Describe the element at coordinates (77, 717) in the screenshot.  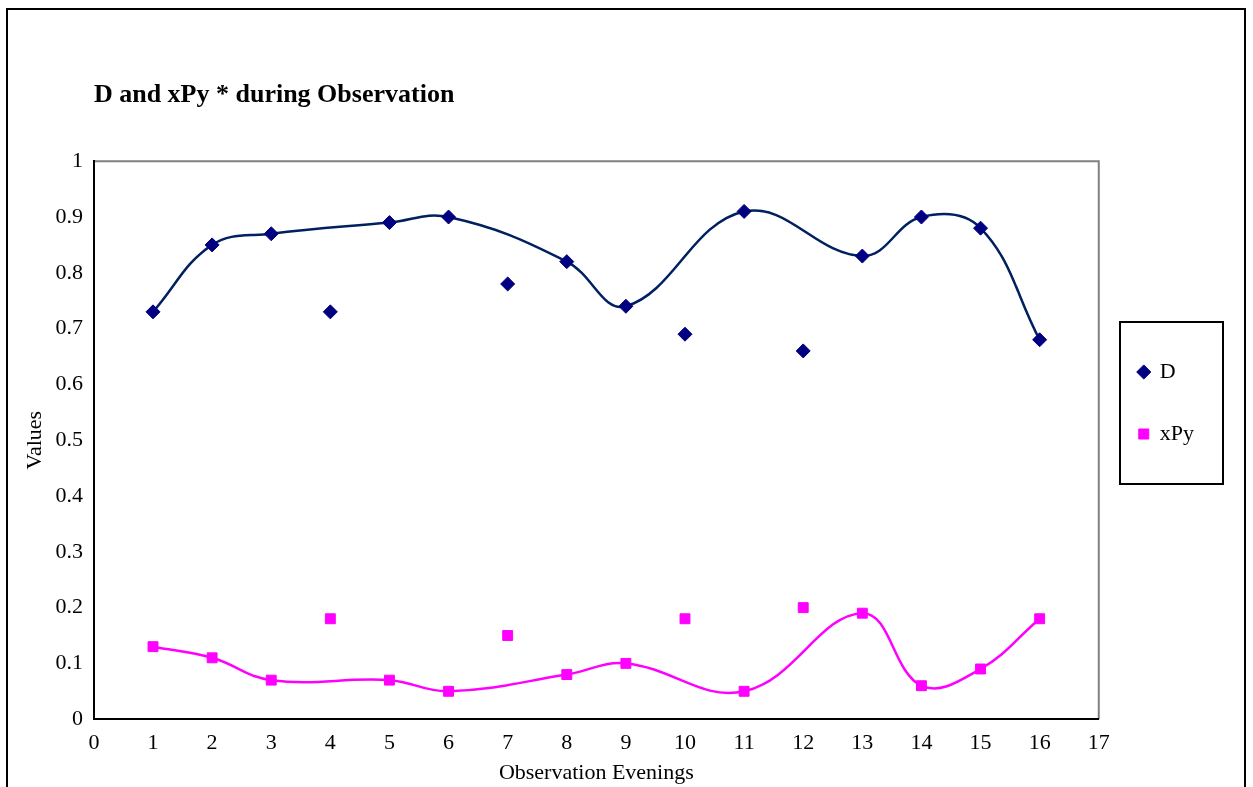
I see `y-tick-label: 0` at that location.